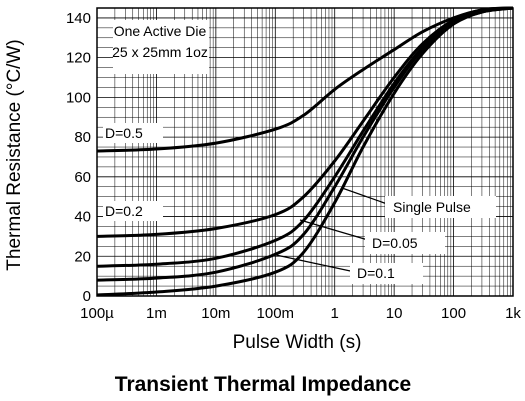 This screenshot has width=525, height=401. Describe the element at coordinates (276, 313) in the screenshot. I see `x-tick-label: 100m` at that location.